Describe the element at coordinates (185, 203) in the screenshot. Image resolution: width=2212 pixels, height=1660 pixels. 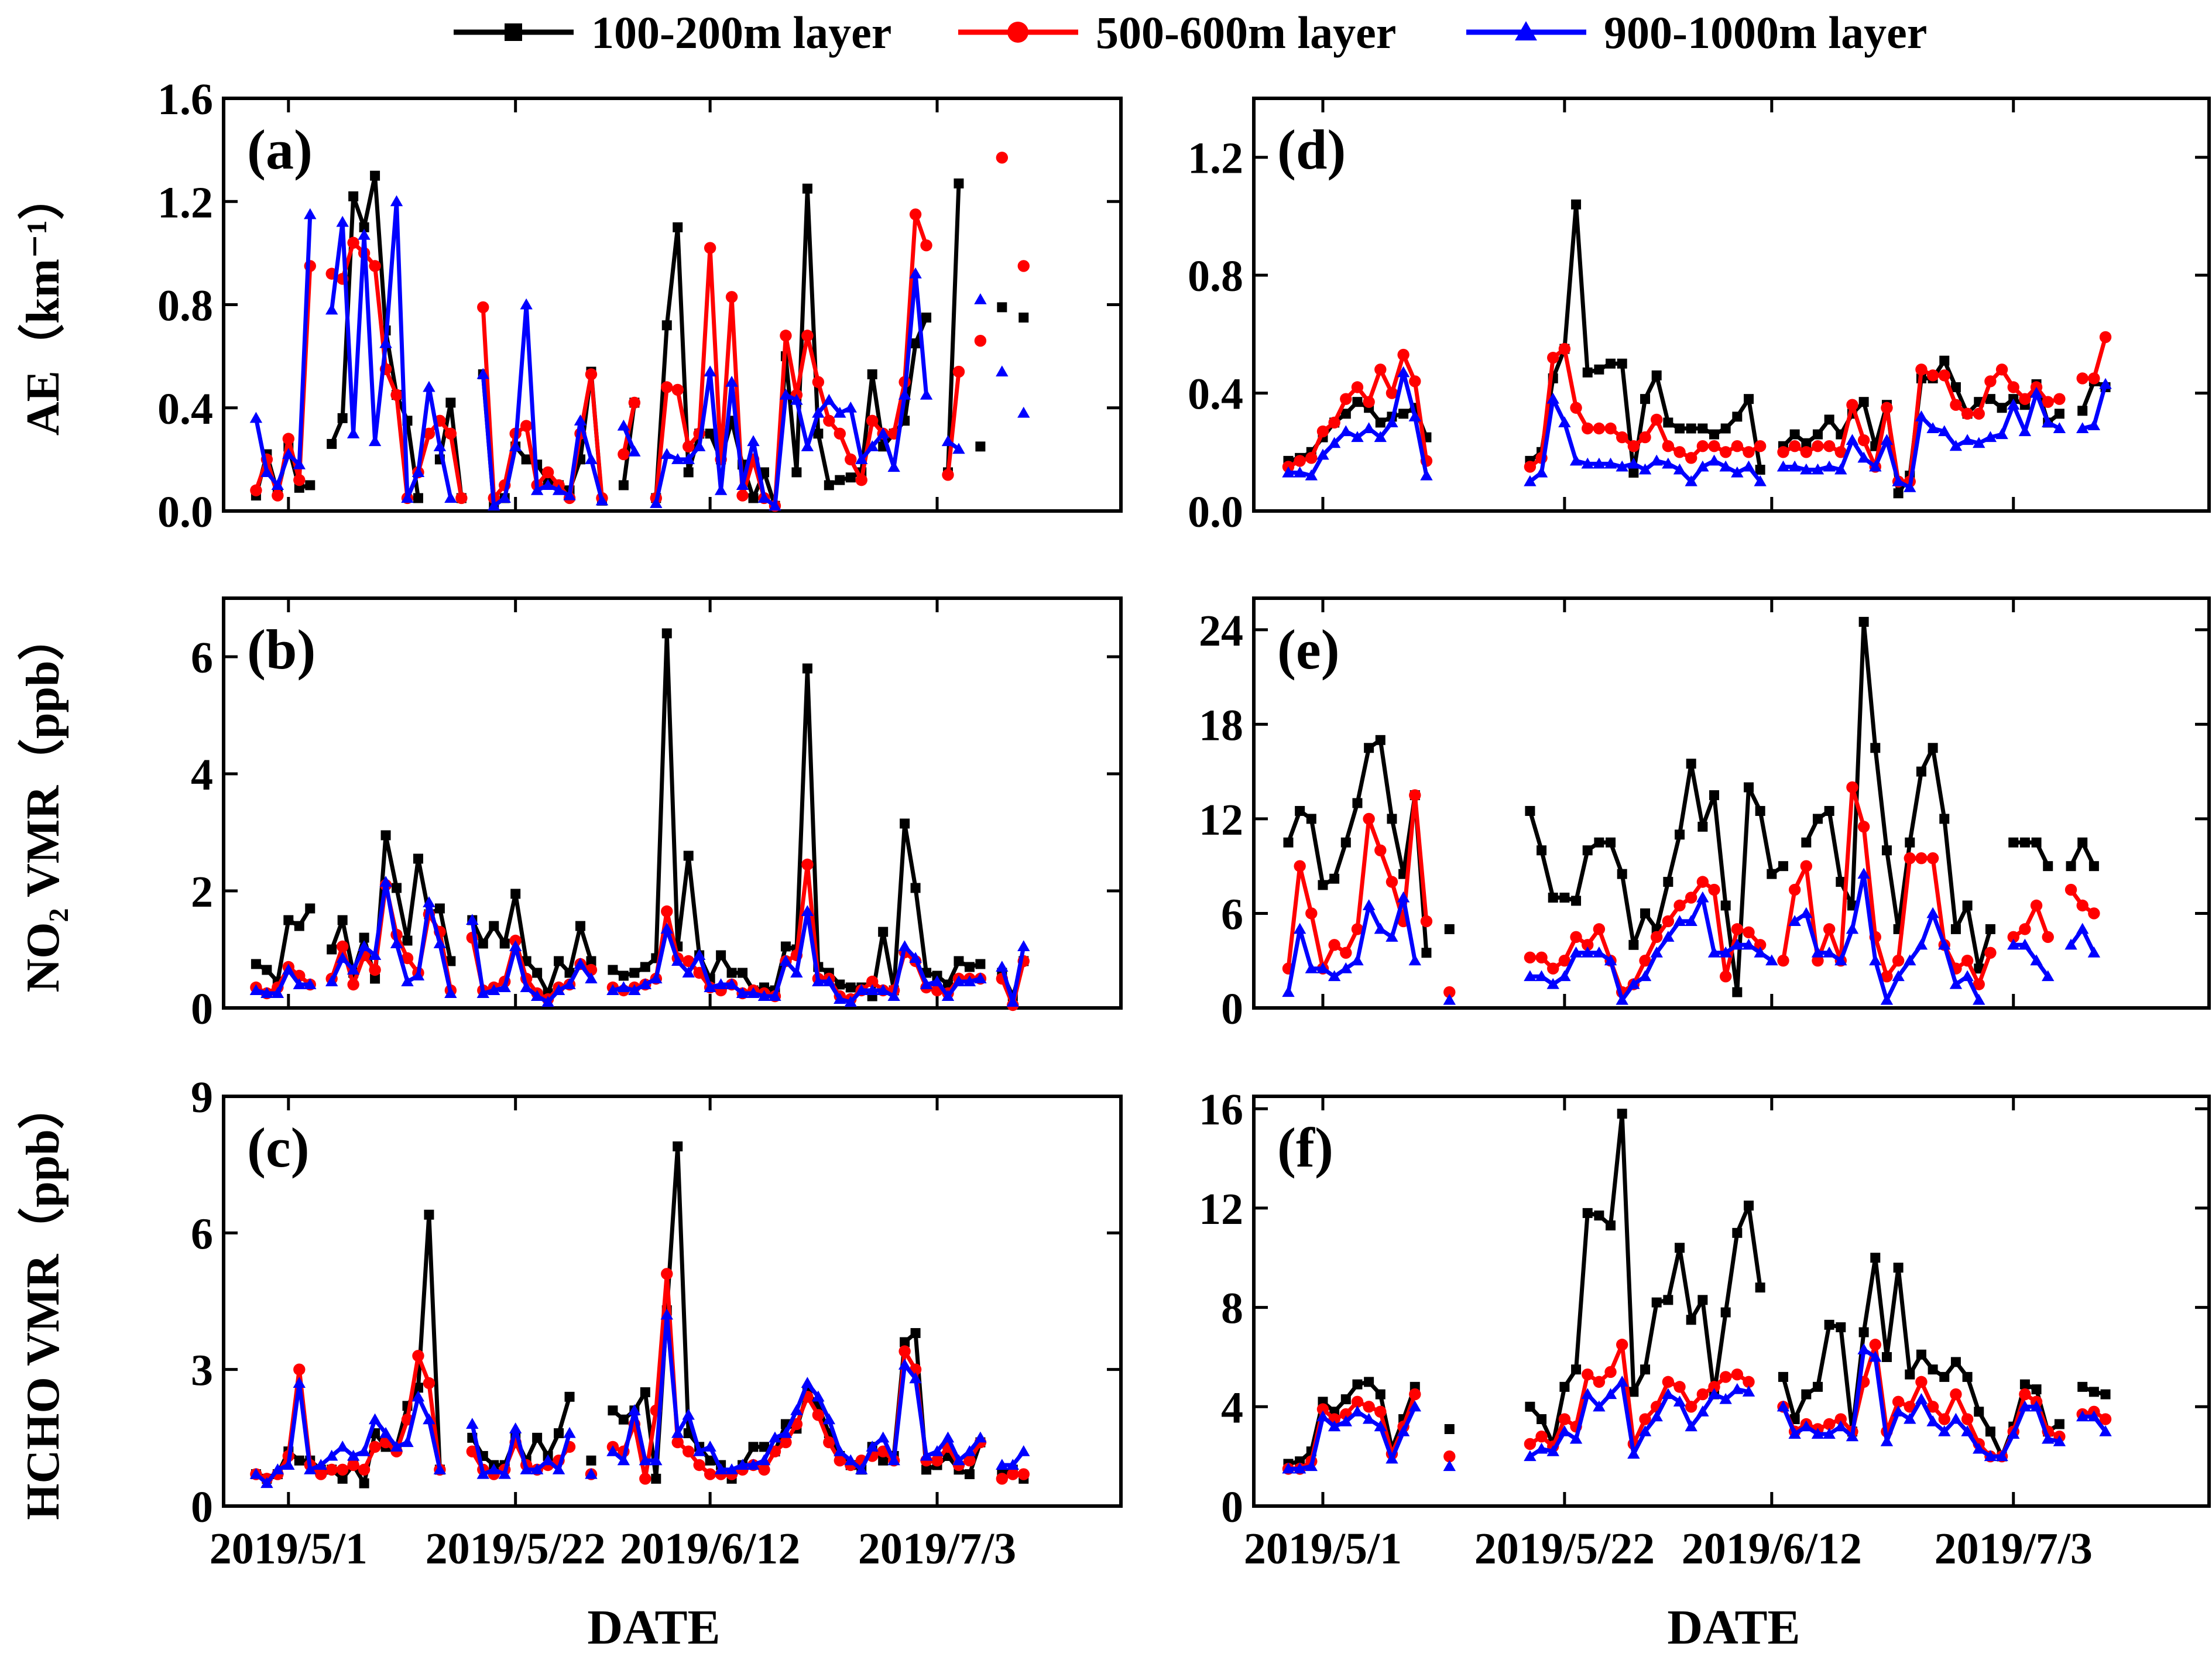
I see `y-tick-label: 1.2` at that location.